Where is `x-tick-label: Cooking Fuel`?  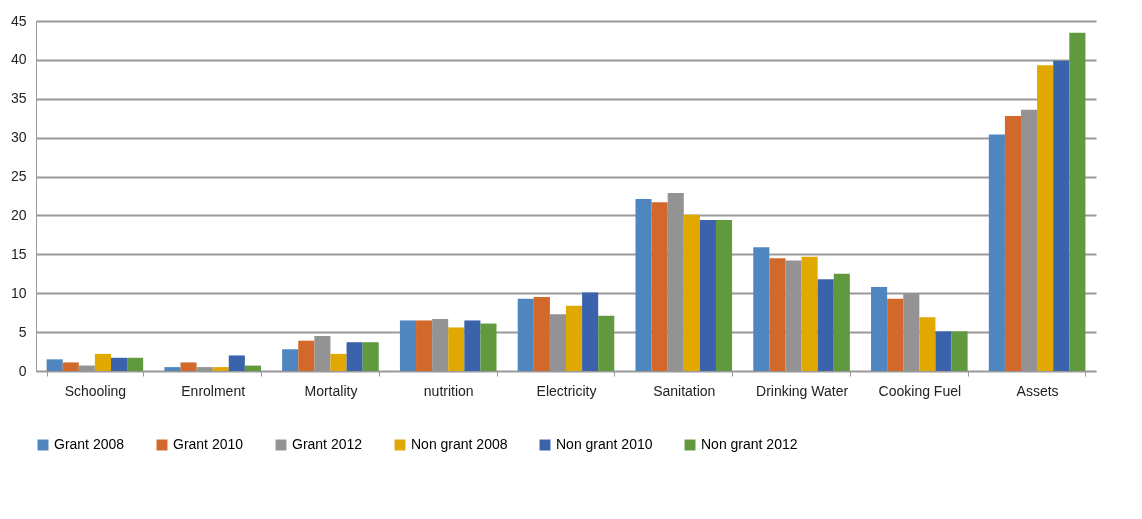
x-tick-label: Cooking Fuel is located at coordinates (920, 390).